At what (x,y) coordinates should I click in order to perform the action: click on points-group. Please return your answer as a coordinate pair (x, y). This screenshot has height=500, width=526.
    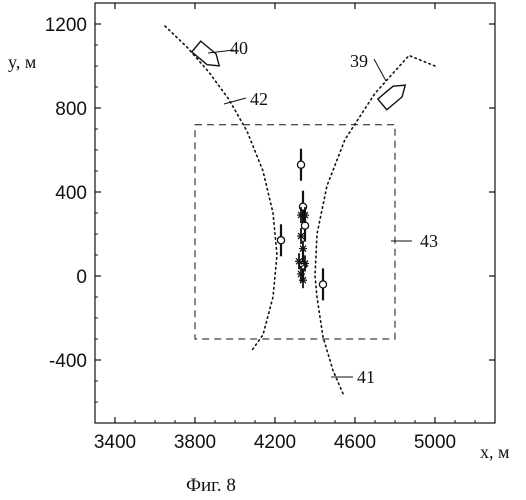
    Looking at the image, I should click on (301, 225).